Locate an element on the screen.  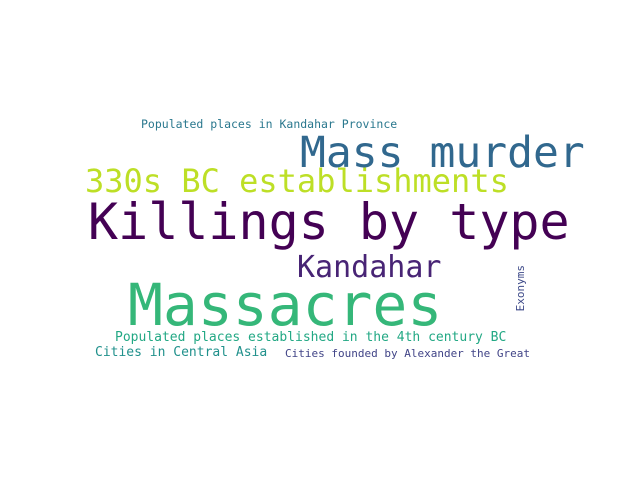
word-populated-places-in-kandahar-province: Populated places in Kandahar Province is located at coordinates (269, 124).